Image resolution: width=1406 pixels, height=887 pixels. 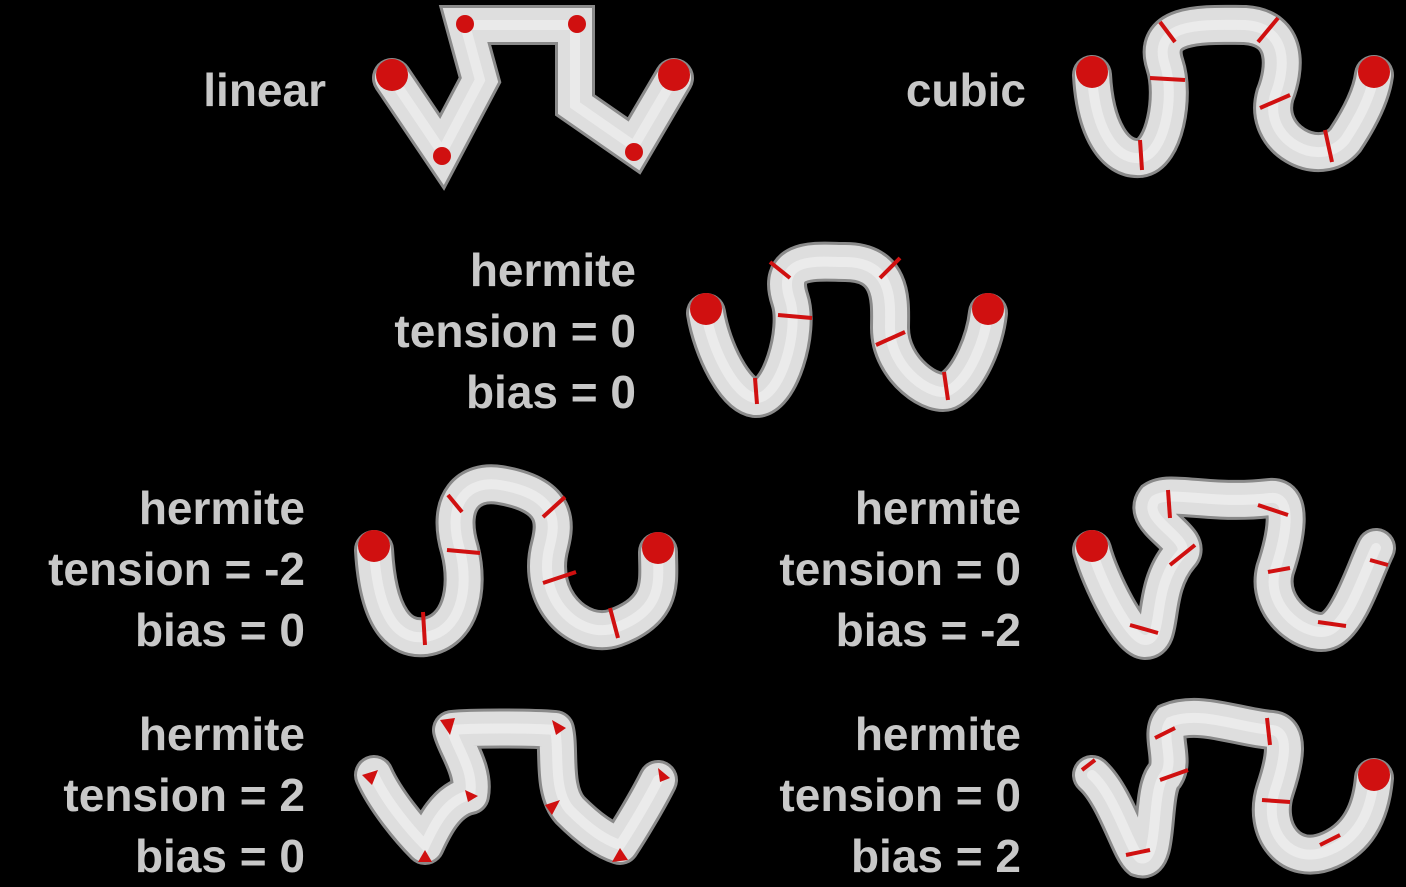 I want to click on label-cubic: cubic, so click(x=938, y=90).